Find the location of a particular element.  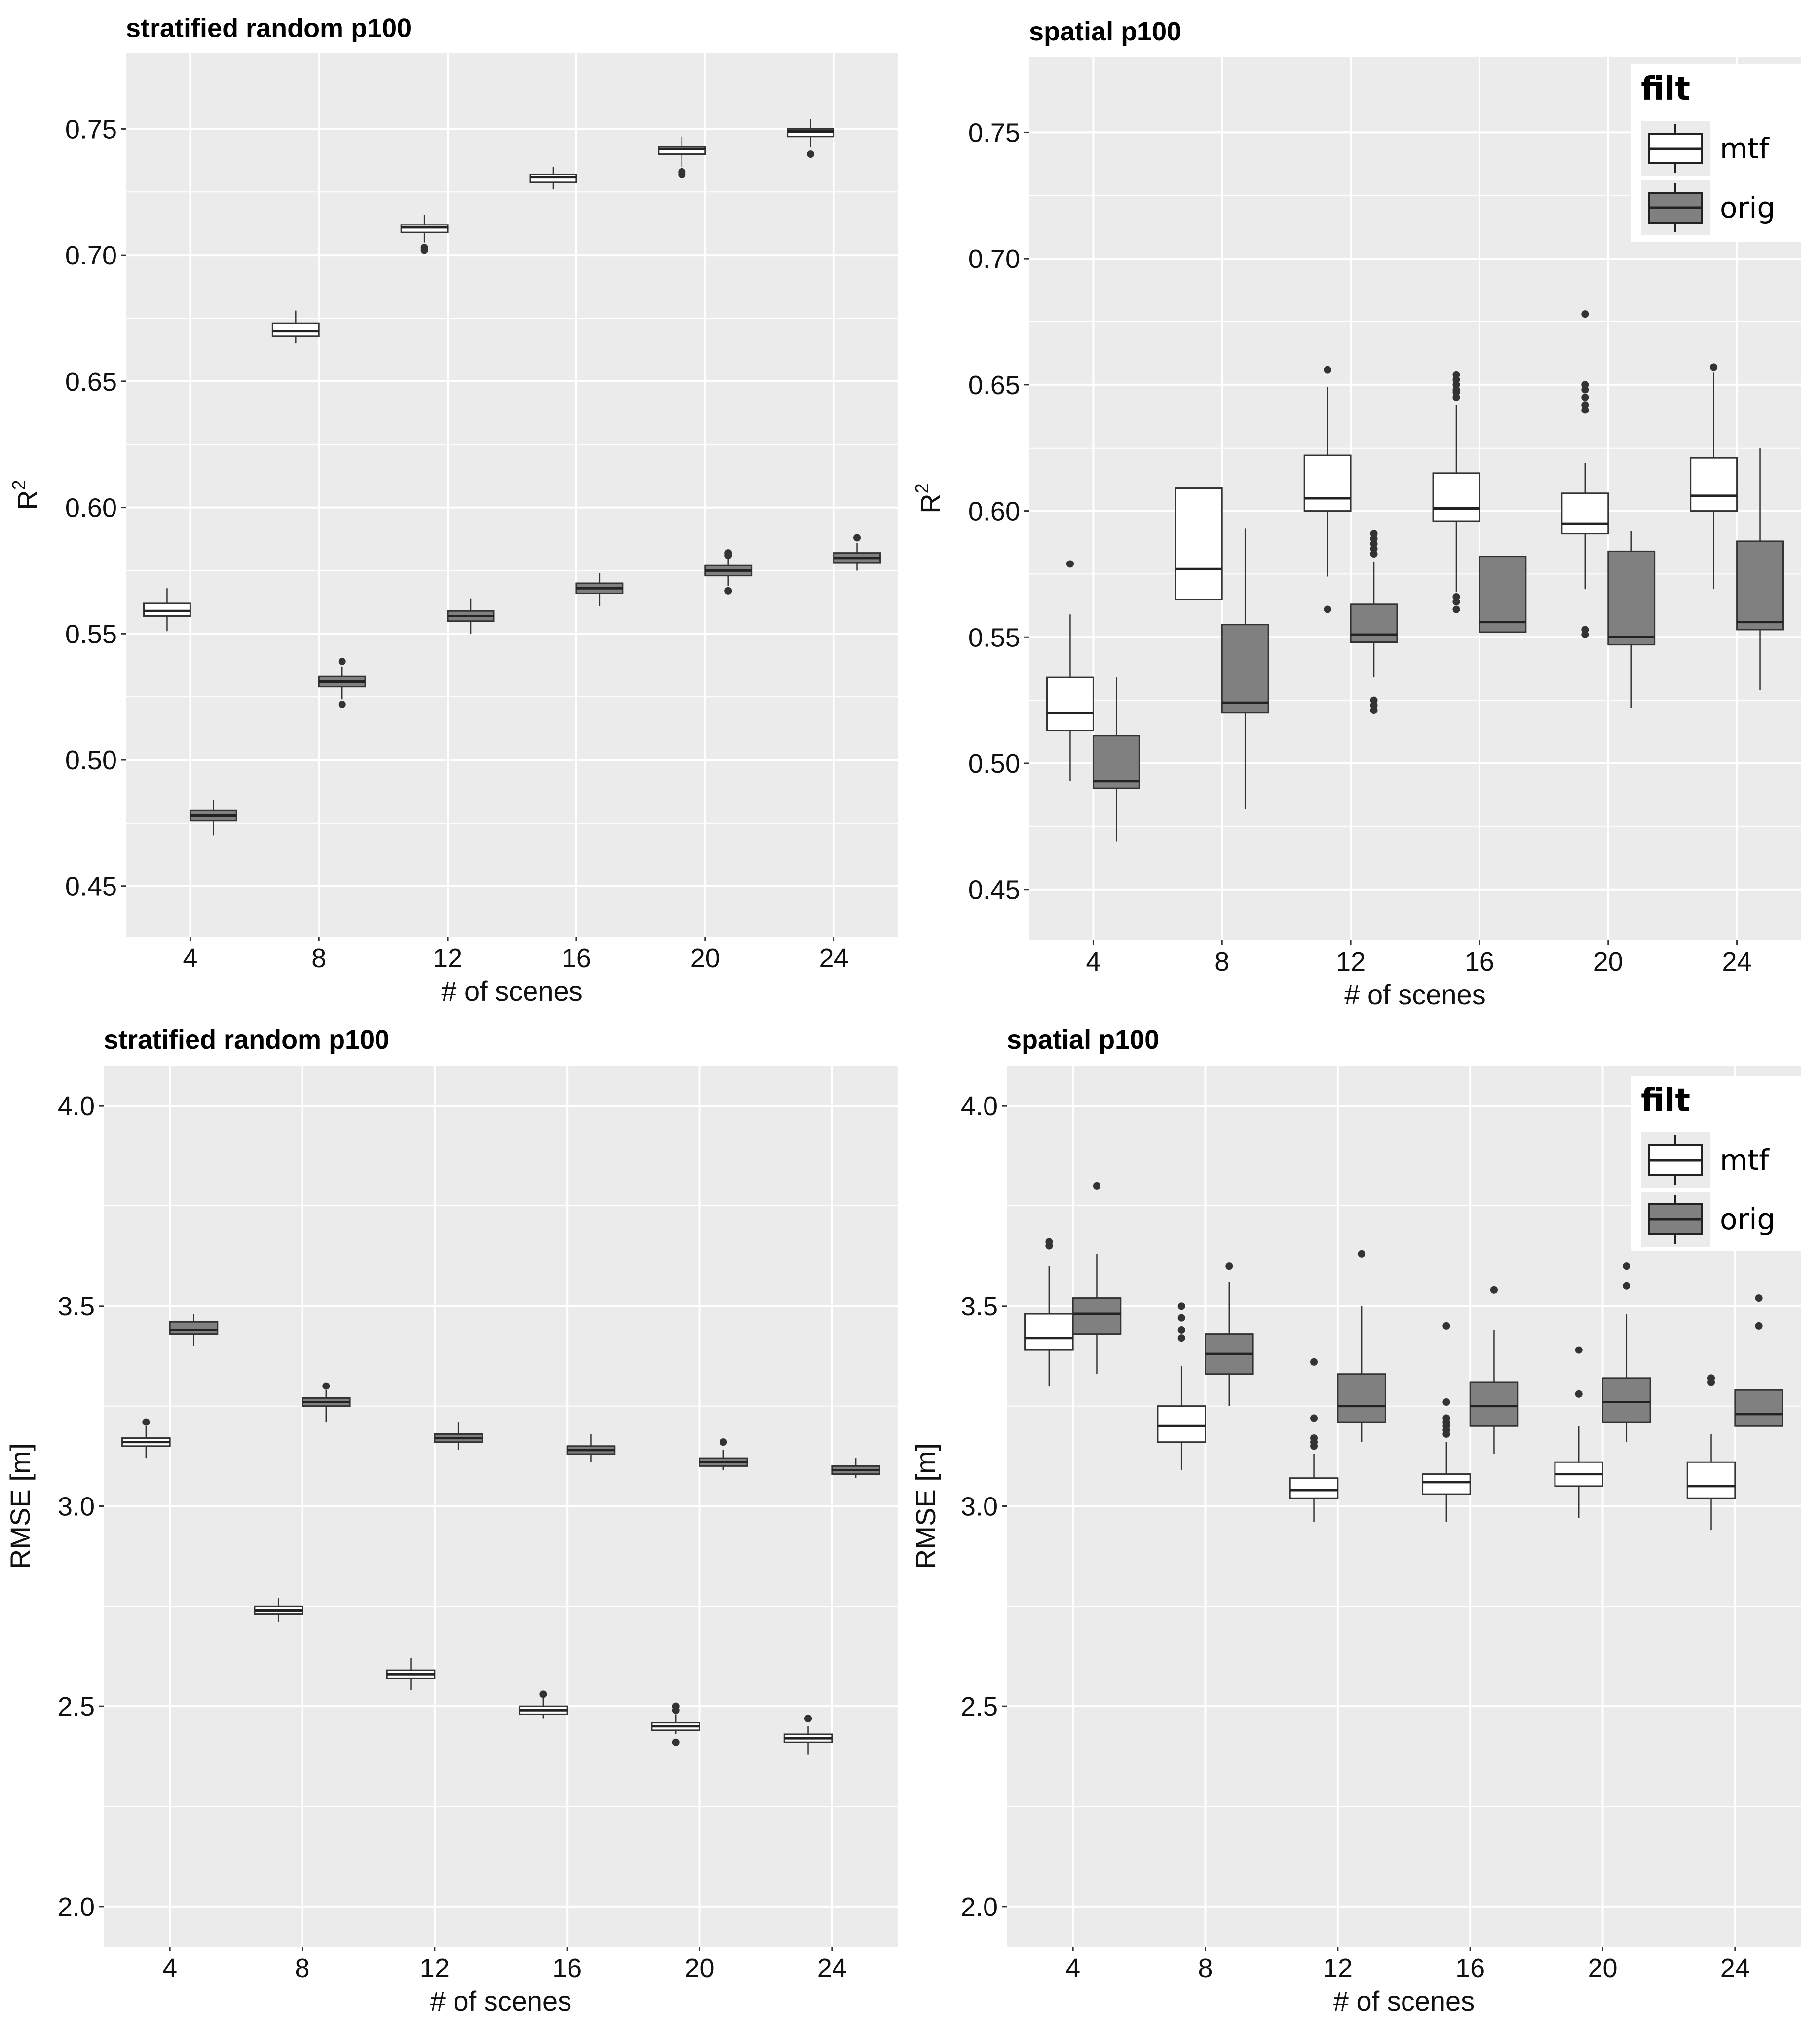

legend-key-orig is located at coordinates (1675, 1219).